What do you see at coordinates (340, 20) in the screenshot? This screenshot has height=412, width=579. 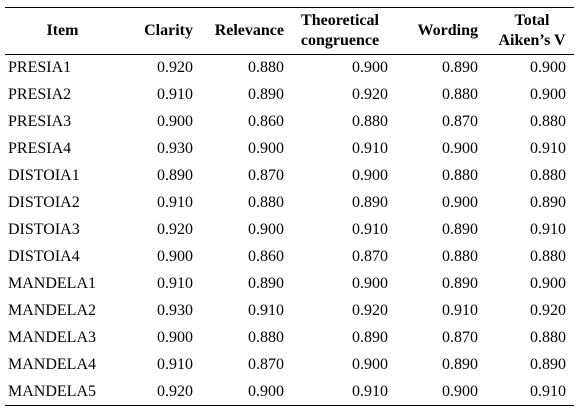 I see `header-theoretical-line1: Theoretical` at bounding box center [340, 20].